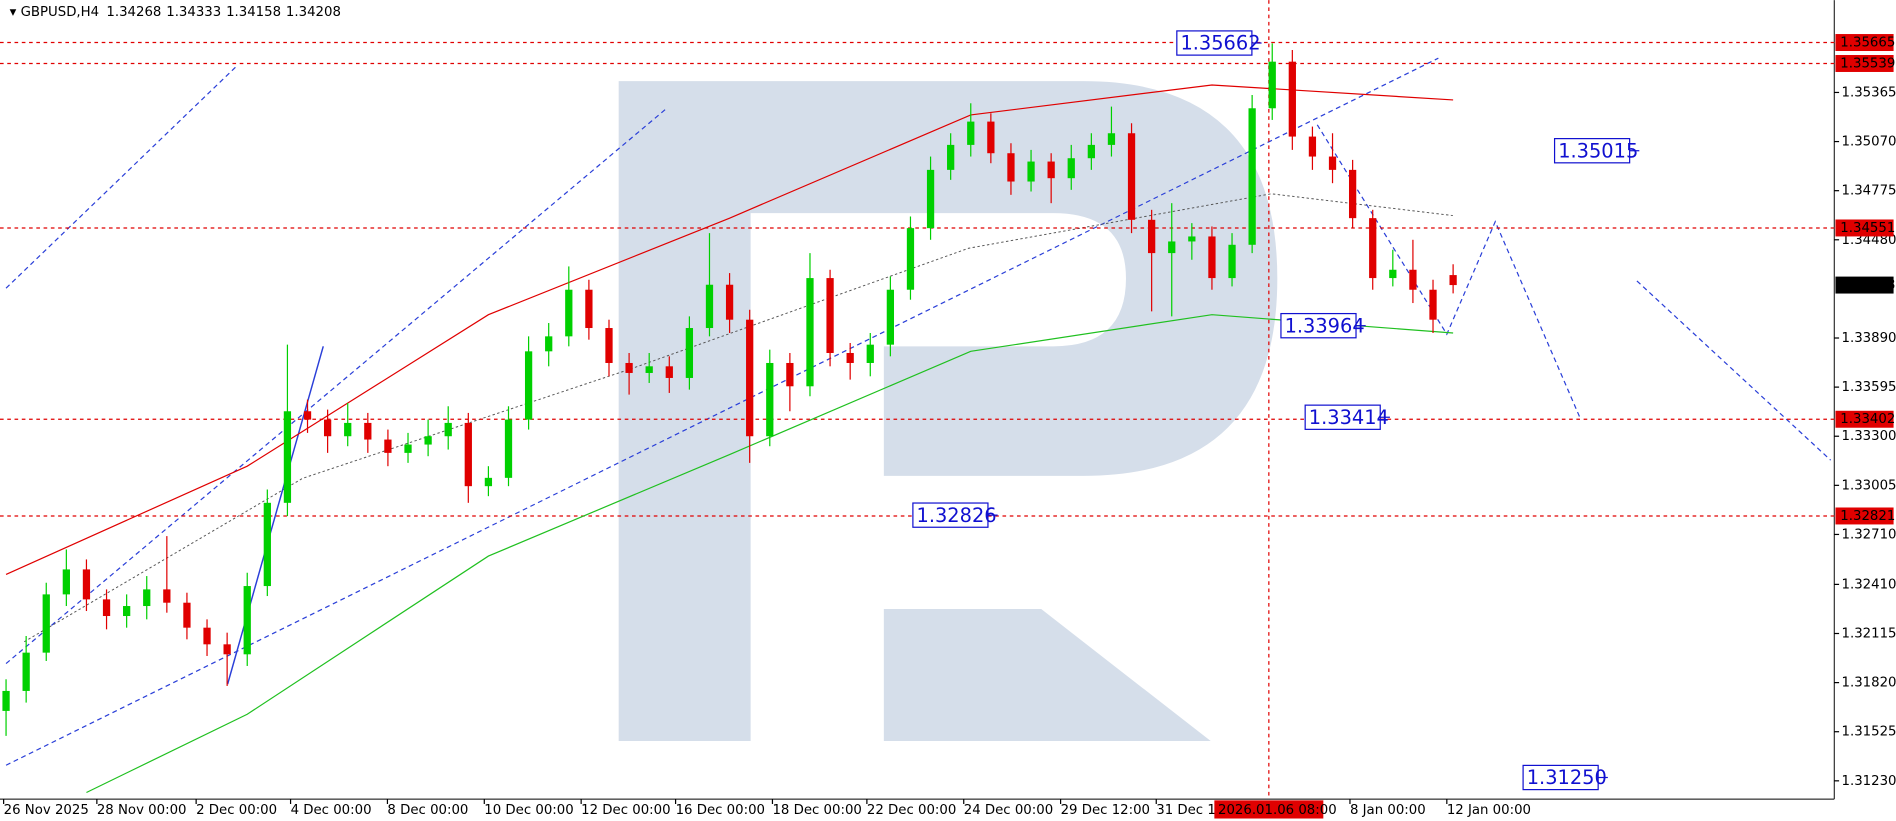 This screenshot has height=821, width=1896. I want to click on x-tick-label: 2 Dec 00:00, so click(236, 810).